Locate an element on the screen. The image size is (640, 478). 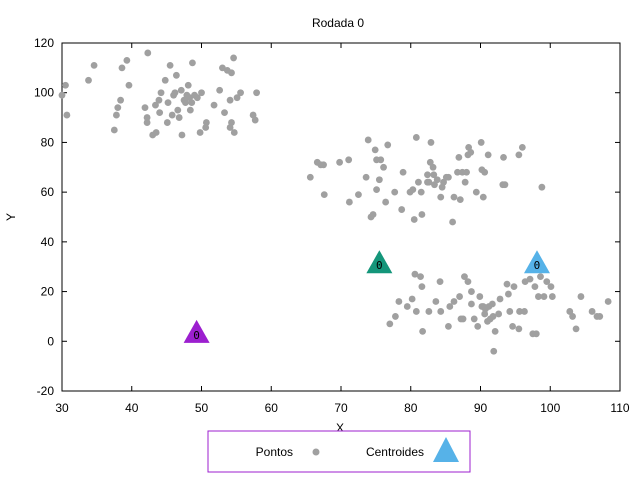
y-axis-label: Y is located at coordinates (11, 217).